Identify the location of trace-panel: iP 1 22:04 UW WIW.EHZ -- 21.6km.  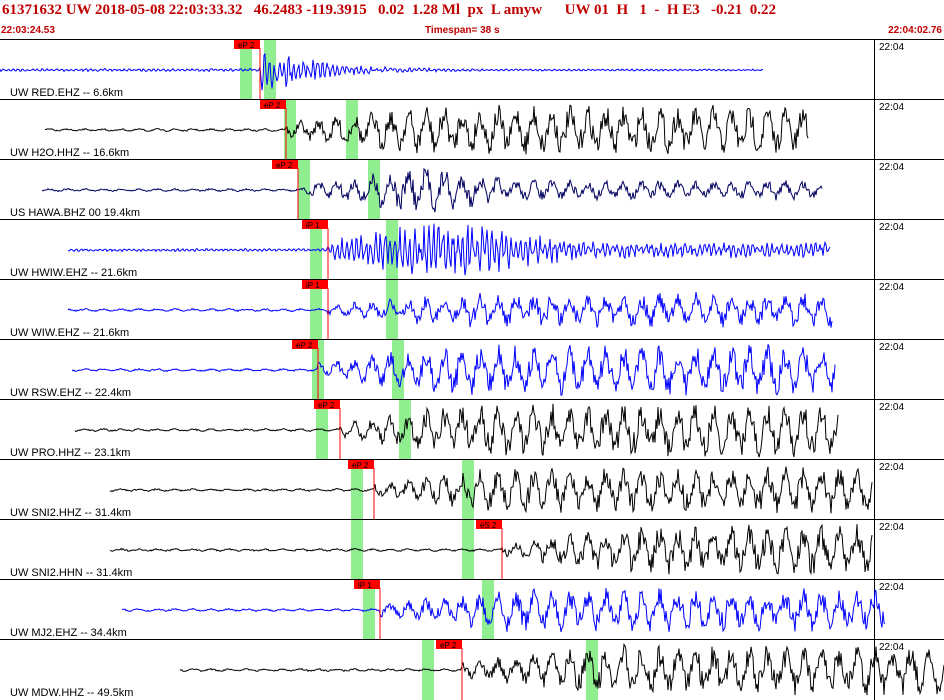
(472, 309).